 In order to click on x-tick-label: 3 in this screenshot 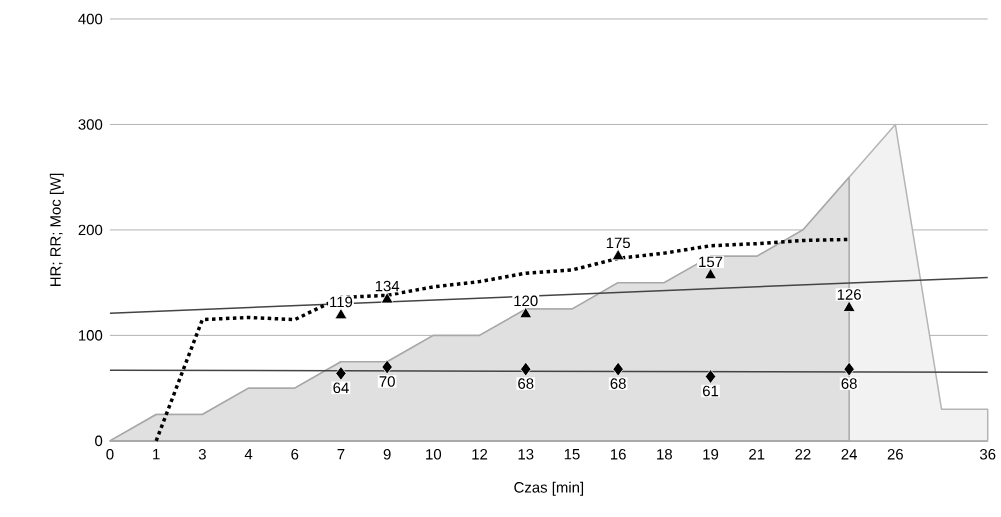, I will do `click(202, 454)`.